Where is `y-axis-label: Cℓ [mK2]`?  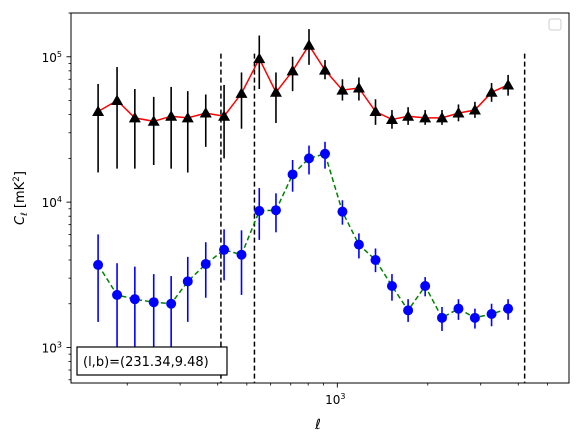 y-axis-label: Cℓ [mK2] is located at coordinates (21, 198).